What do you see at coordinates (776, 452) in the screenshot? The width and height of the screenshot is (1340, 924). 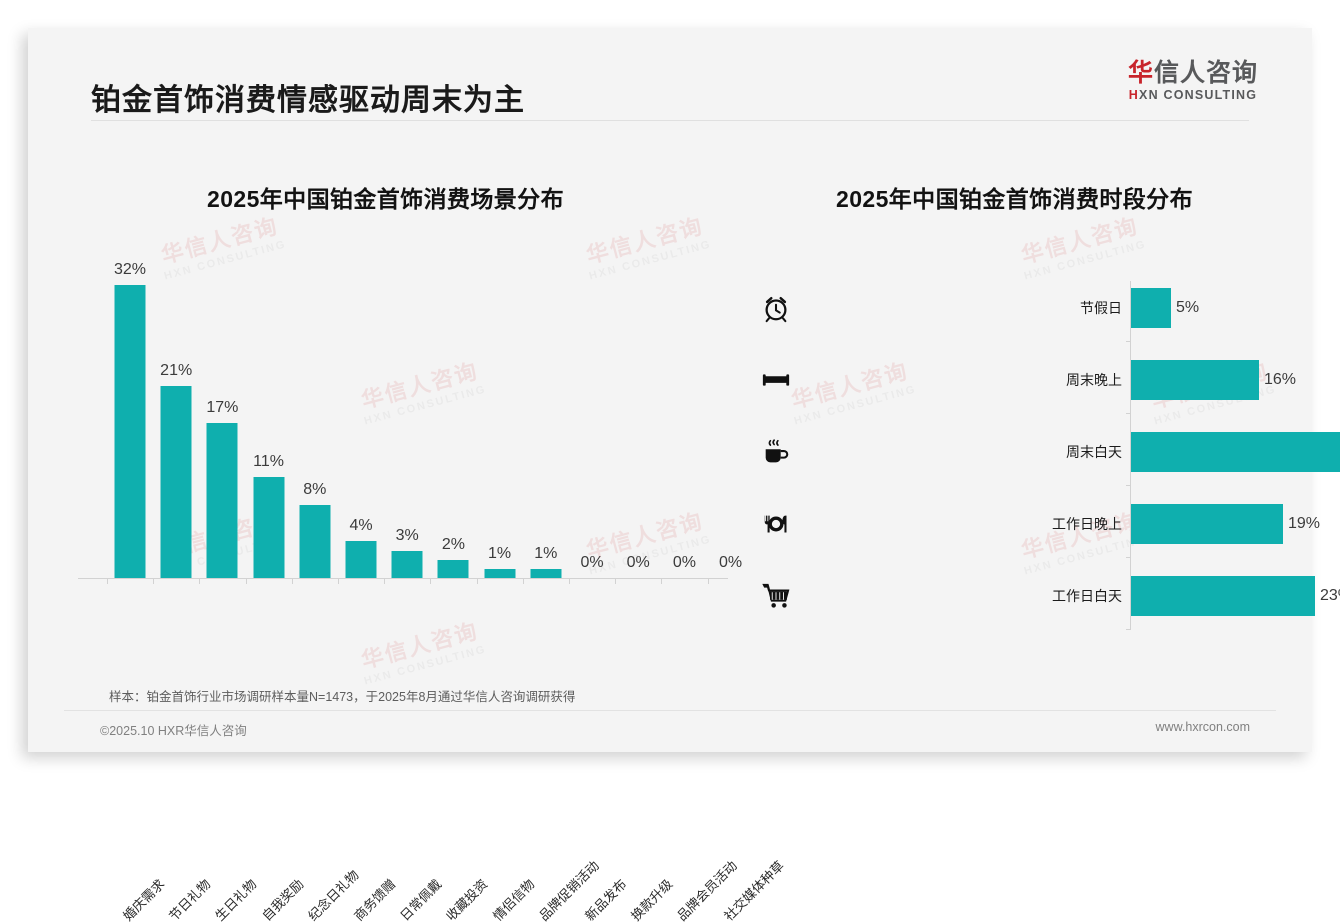 I see `coffee-cup-icon` at bounding box center [776, 452].